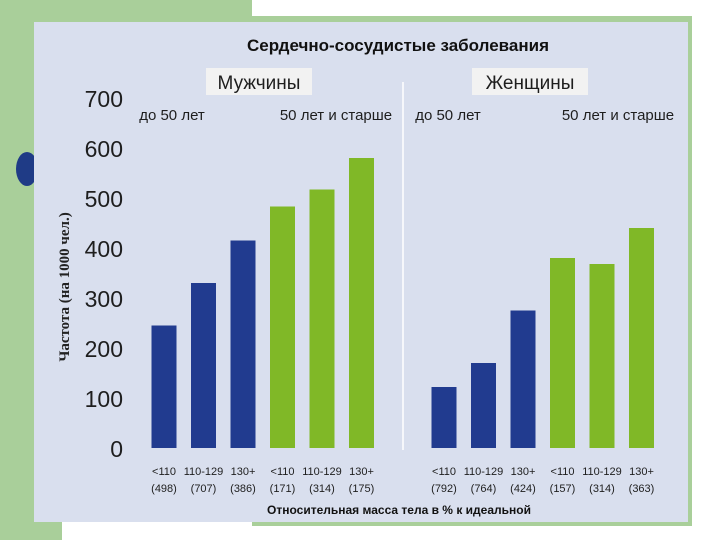 This screenshot has height=540, width=720. What do you see at coordinates (116, 449) in the screenshot?
I see `y-tick-label: 0` at bounding box center [116, 449].